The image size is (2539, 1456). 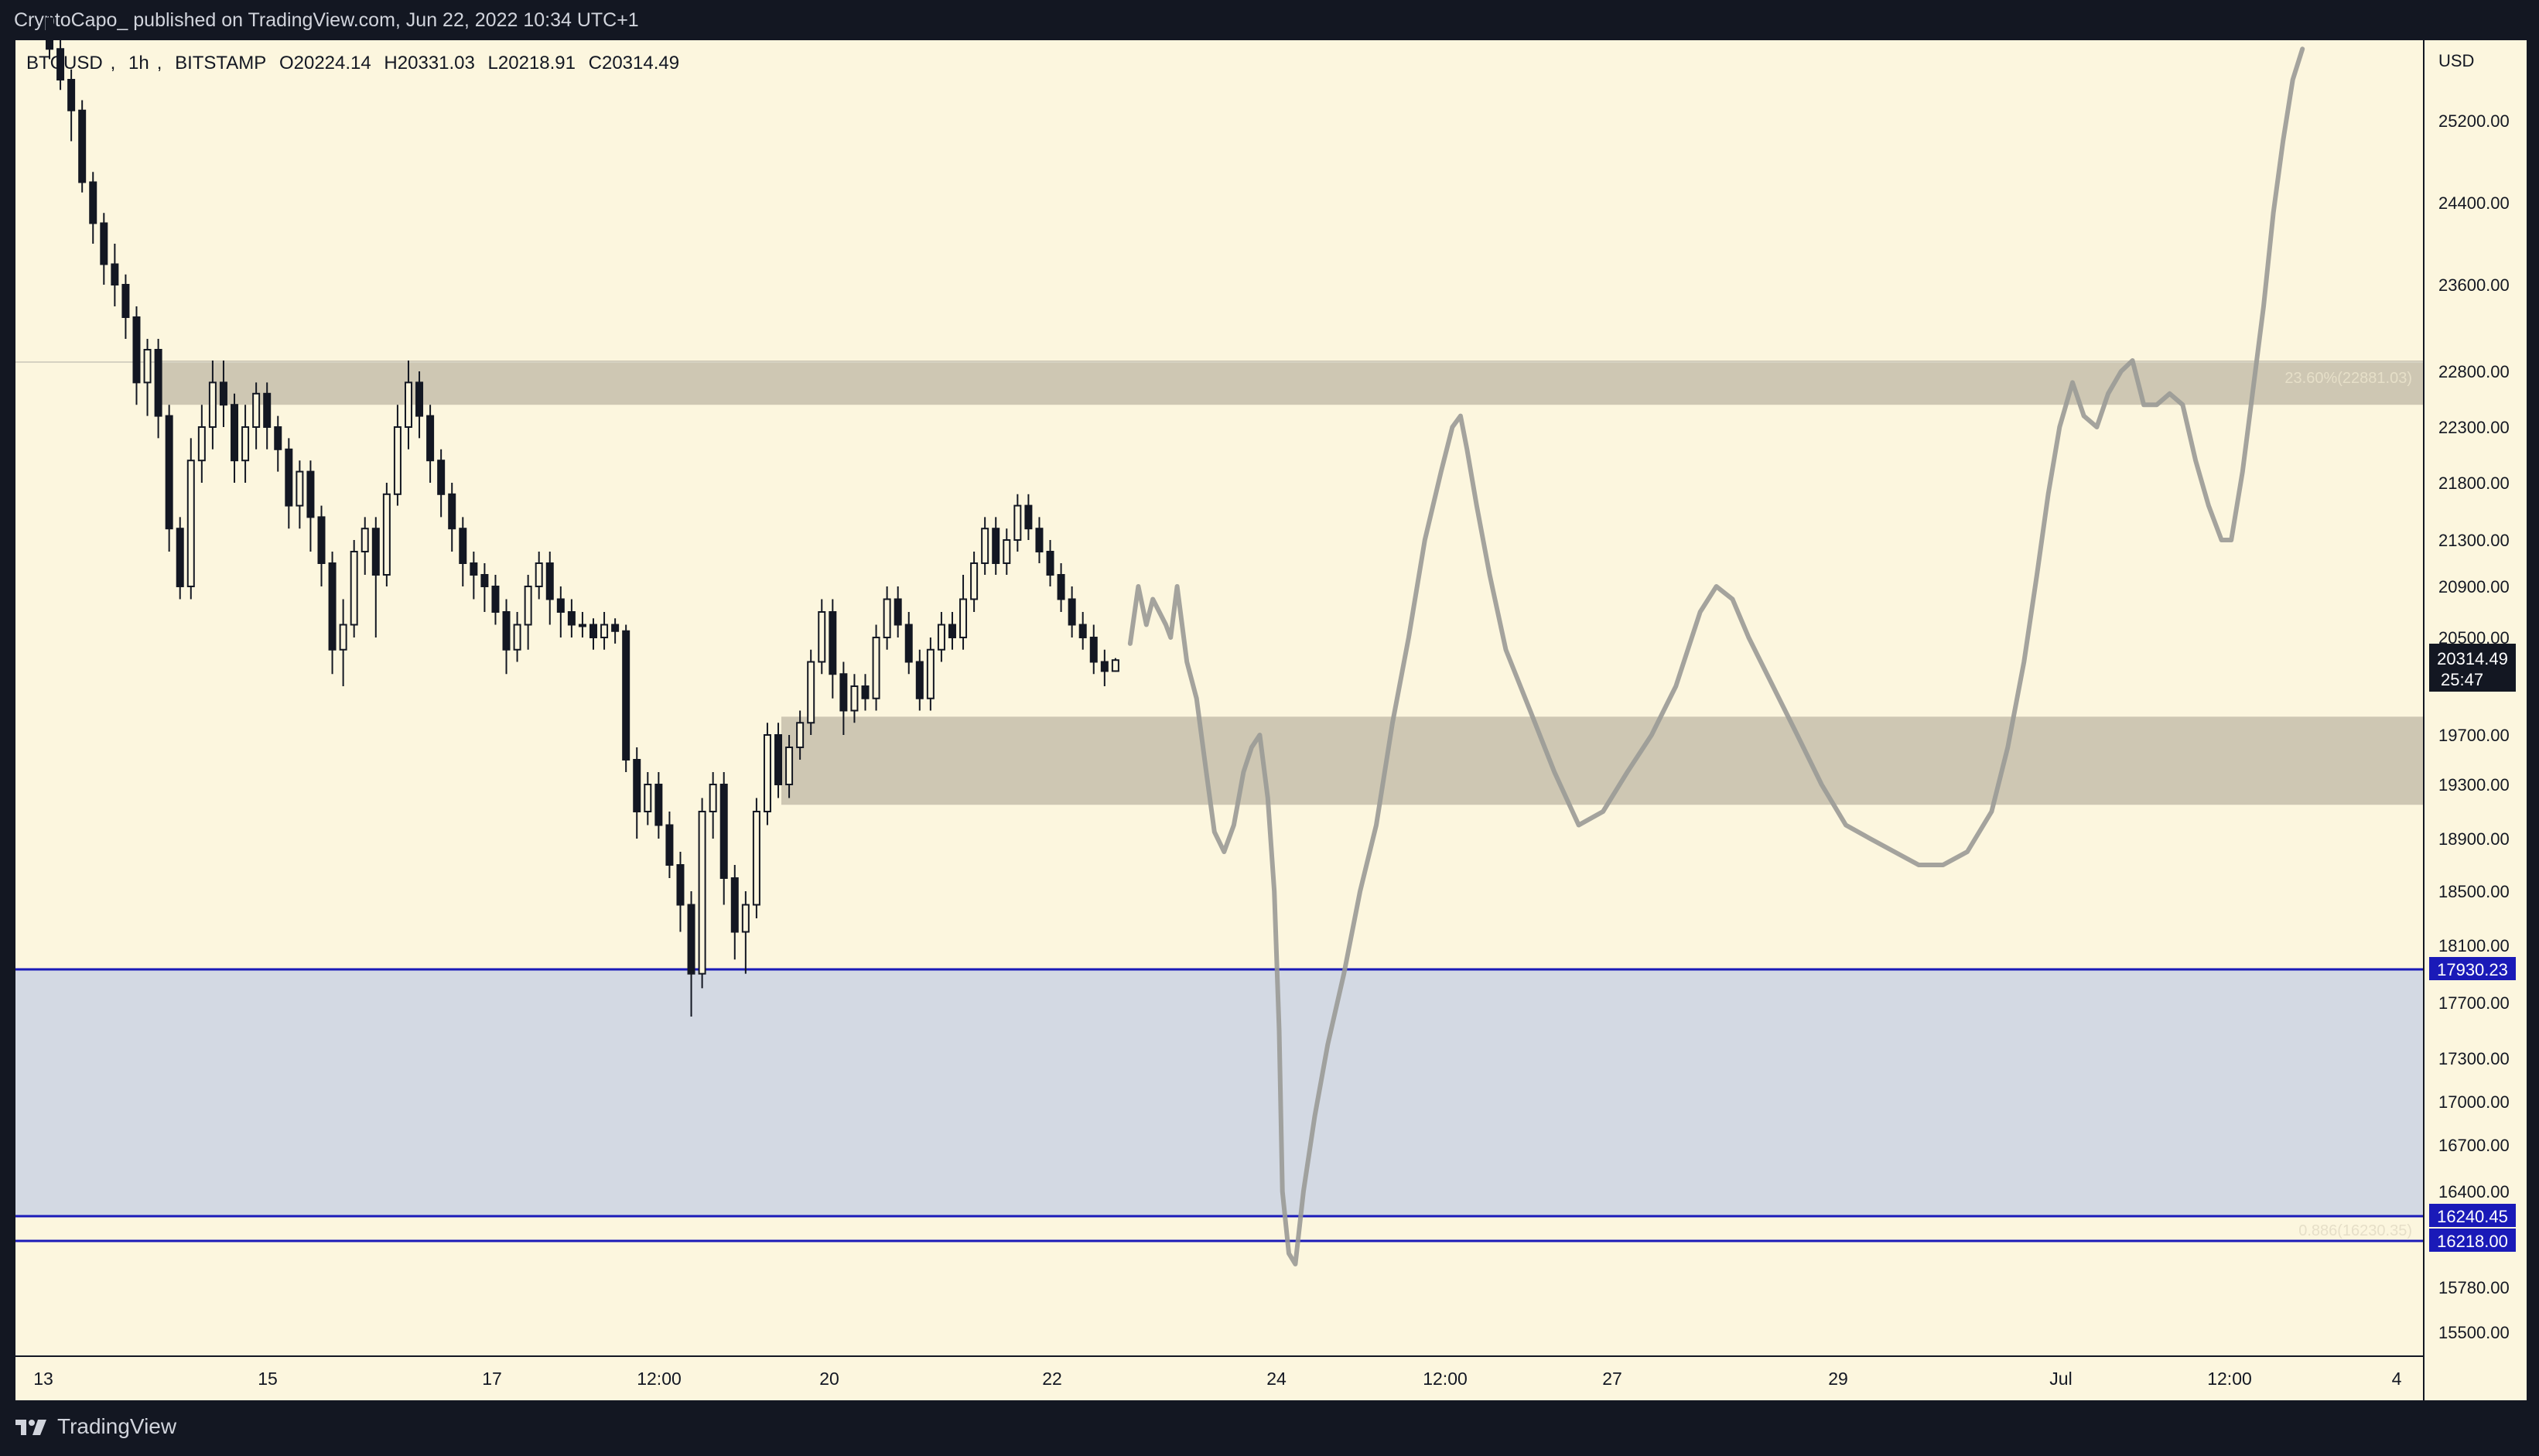 I want to click on x-tick-label: 29, so click(x=1838, y=1379).